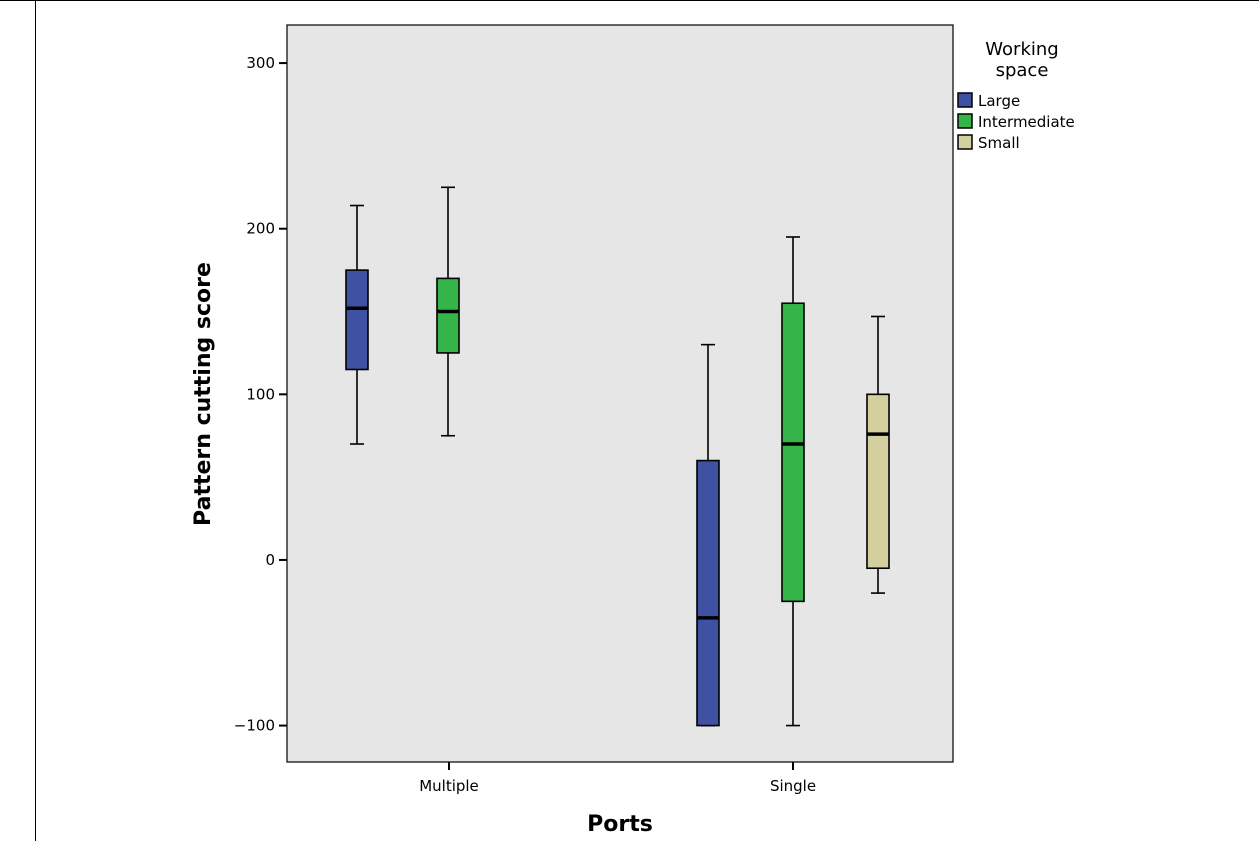 The image size is (1259, 841). I want to click on y-tick-label: 100, so click(260, 394).